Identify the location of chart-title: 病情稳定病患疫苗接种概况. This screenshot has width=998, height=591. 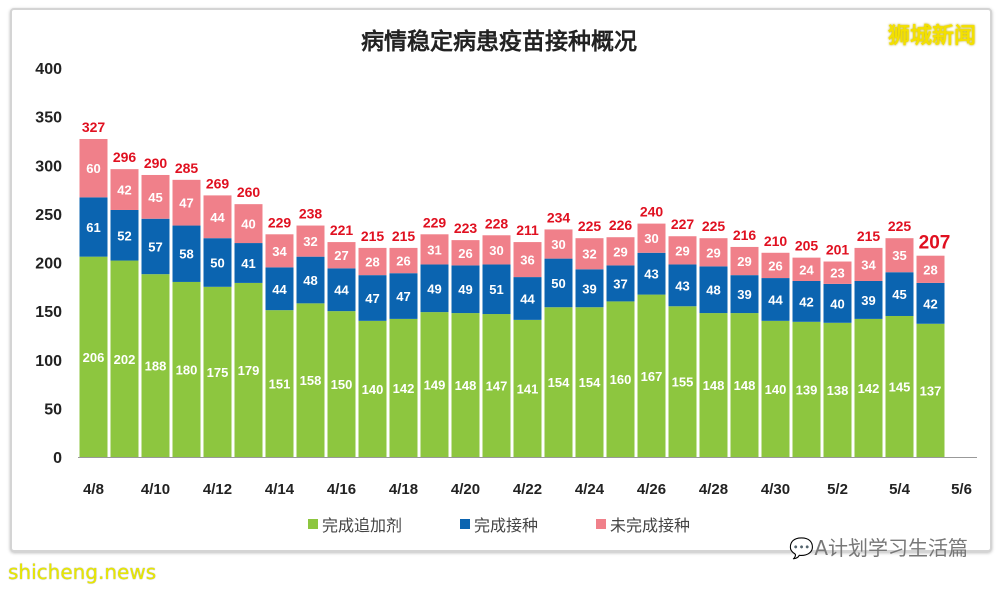
(499, 42).